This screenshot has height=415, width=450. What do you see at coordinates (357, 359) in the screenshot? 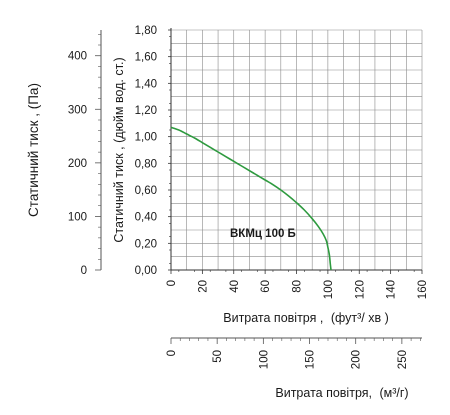
I see `x-tick-label-secondary: 200` at bounding box center [357, 359].